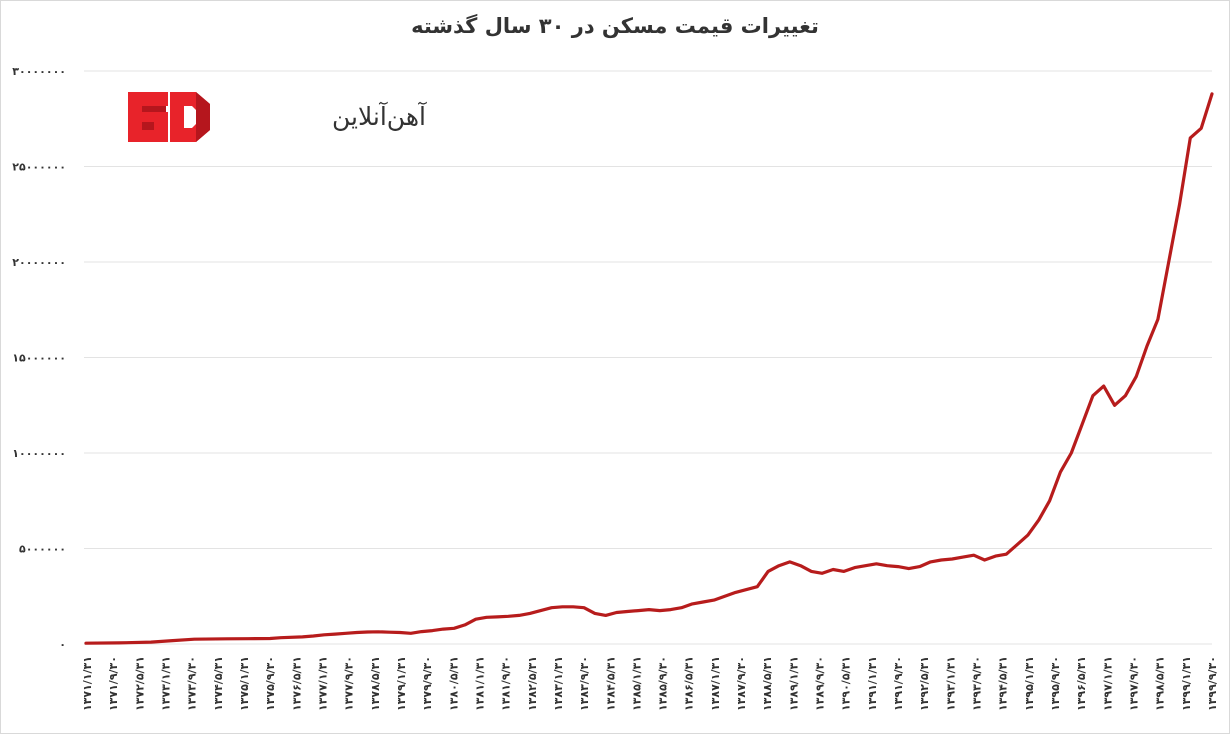 Image resolution: width=1230 pixels, height=734 pixels. I want to click on x-tick-label: ۱۳۹۵/۱/۳۱, so click(1029, 683).